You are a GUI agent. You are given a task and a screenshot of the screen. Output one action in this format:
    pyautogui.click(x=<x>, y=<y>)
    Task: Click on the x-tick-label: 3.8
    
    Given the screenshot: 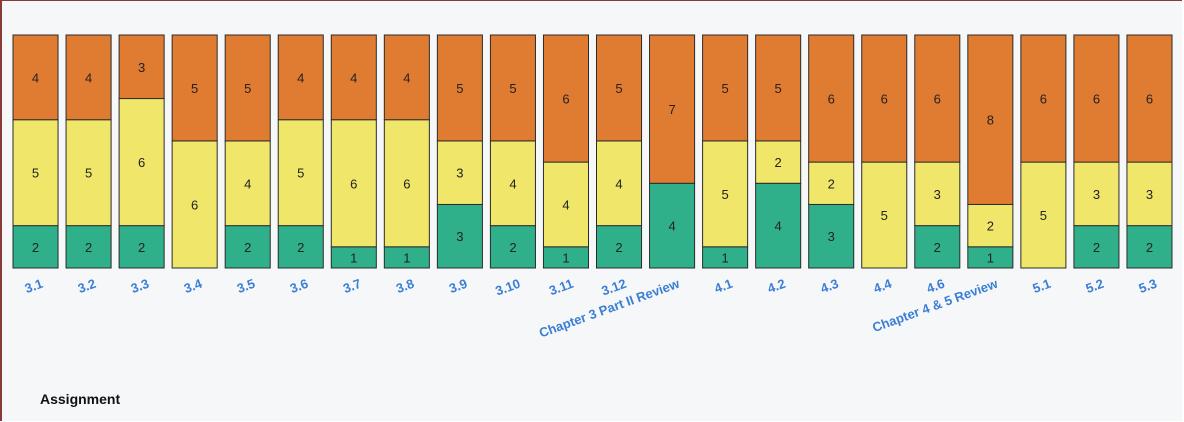 What is the action you would take?
    pyautogui.click(x=405, y=286)
    